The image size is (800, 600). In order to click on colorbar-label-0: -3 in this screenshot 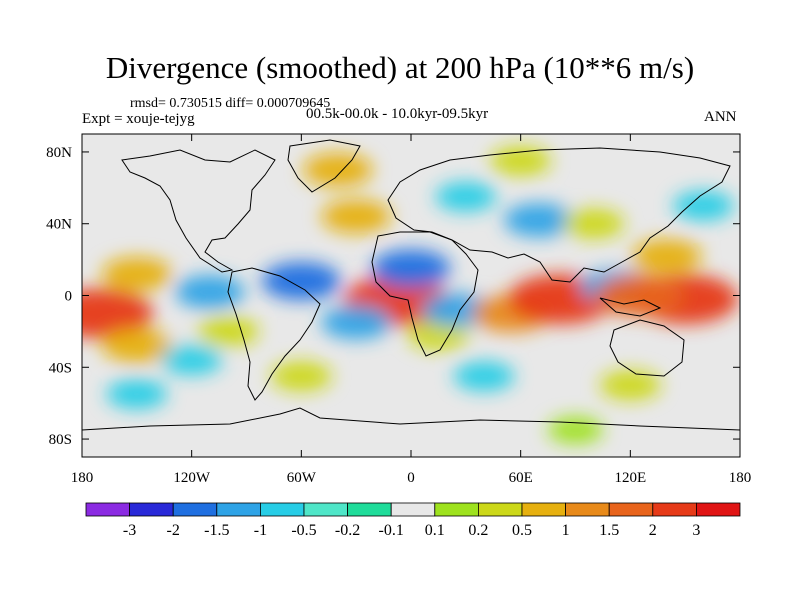, I will do `click(129, 530)`.